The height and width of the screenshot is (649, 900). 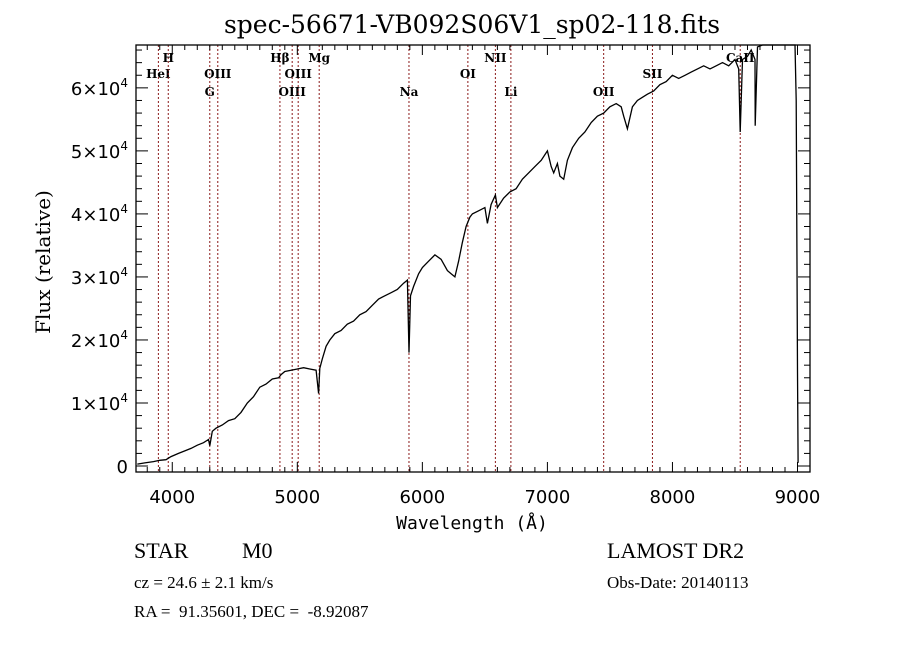 I want to click on y-tick-label: 3×10⁴, so click(x=99, y=277).